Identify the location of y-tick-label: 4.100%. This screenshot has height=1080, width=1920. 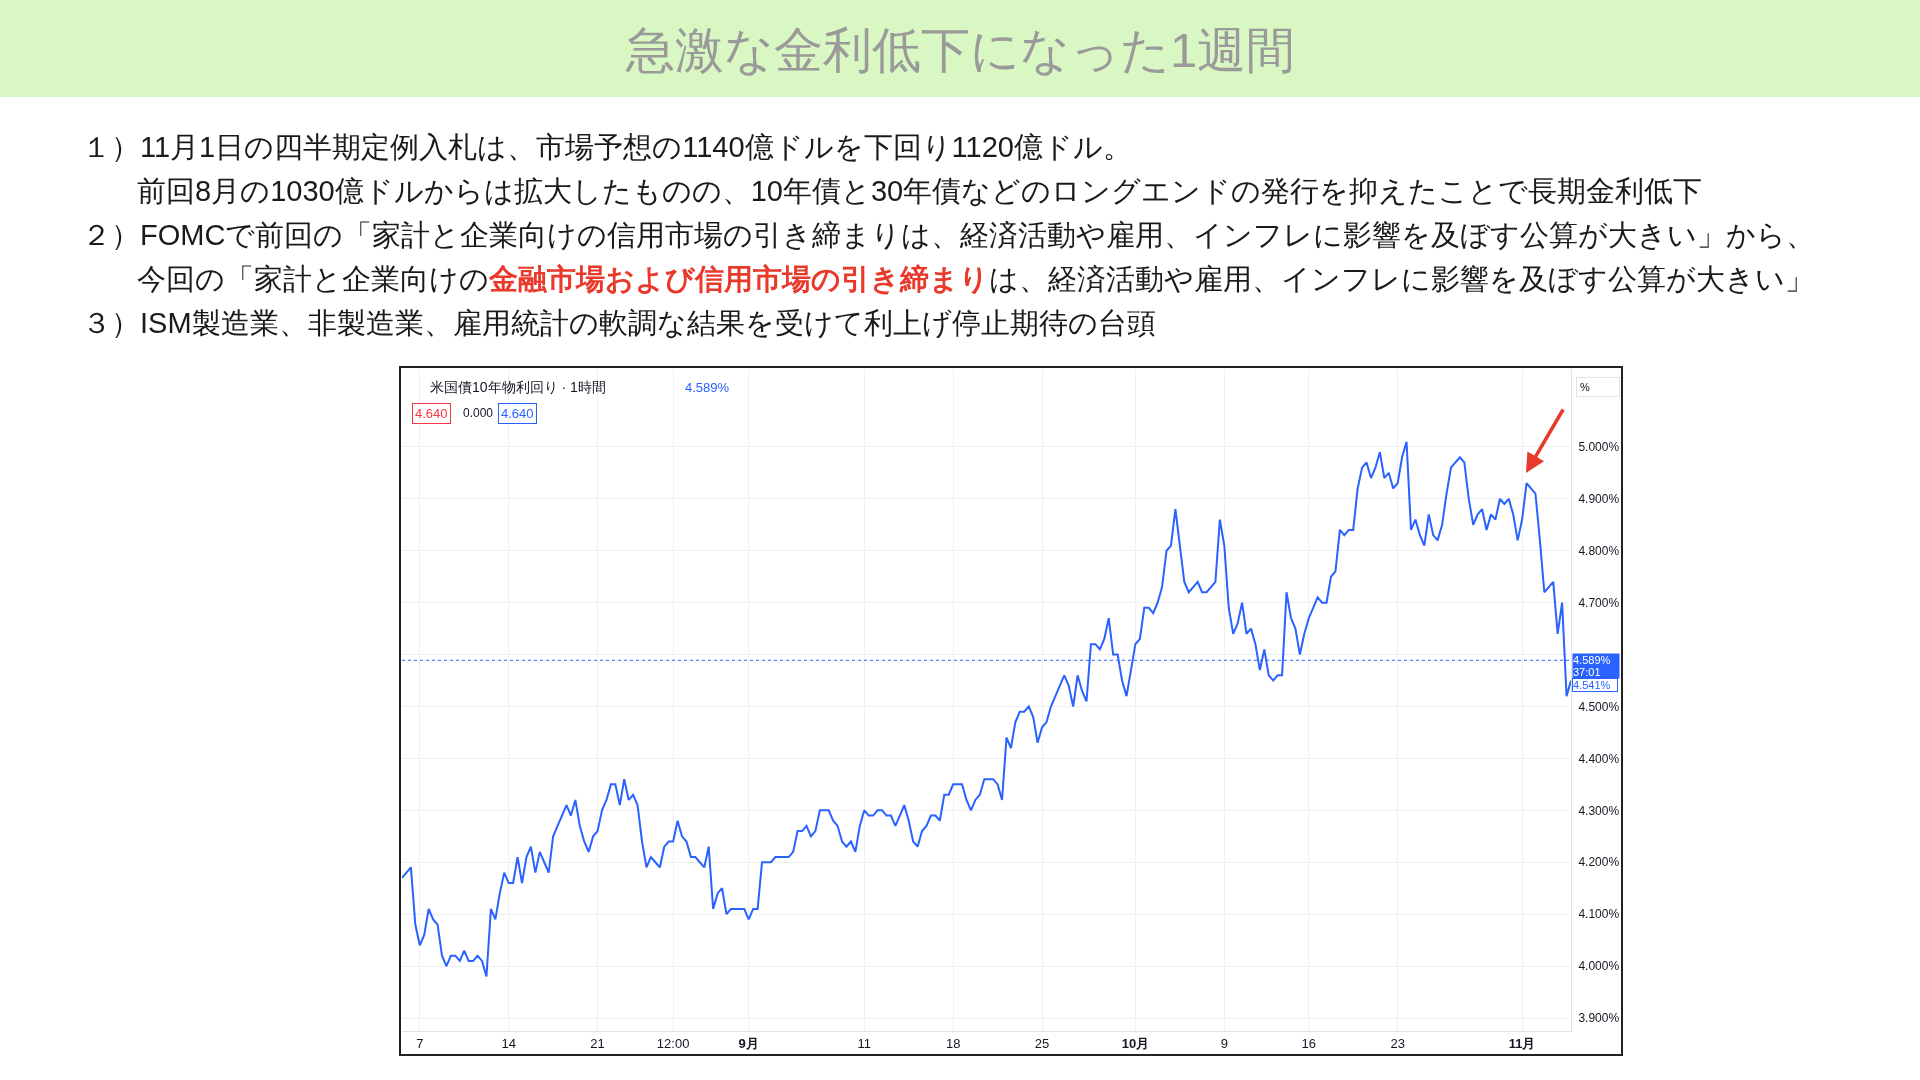
(1599, 914).